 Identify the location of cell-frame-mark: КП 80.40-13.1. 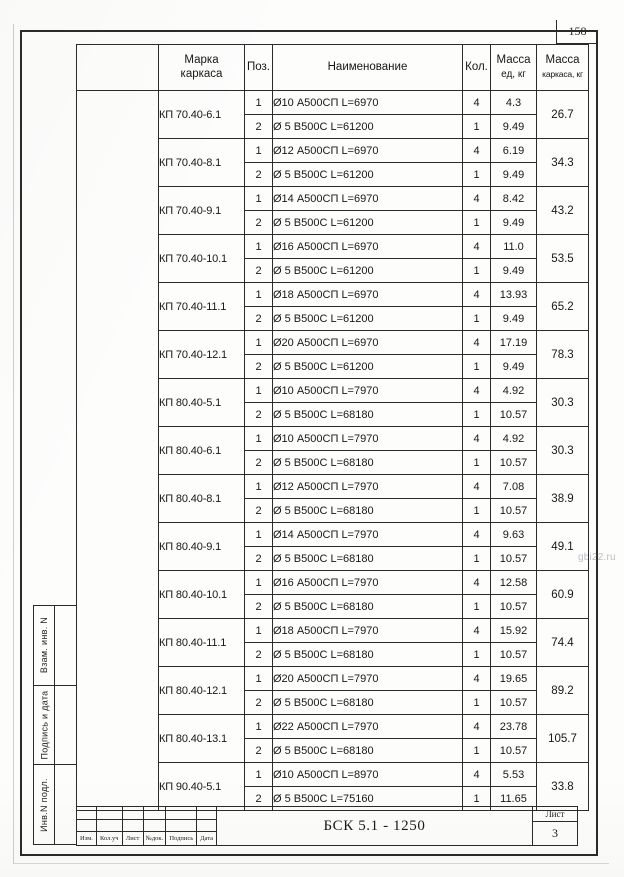
(201, 738).